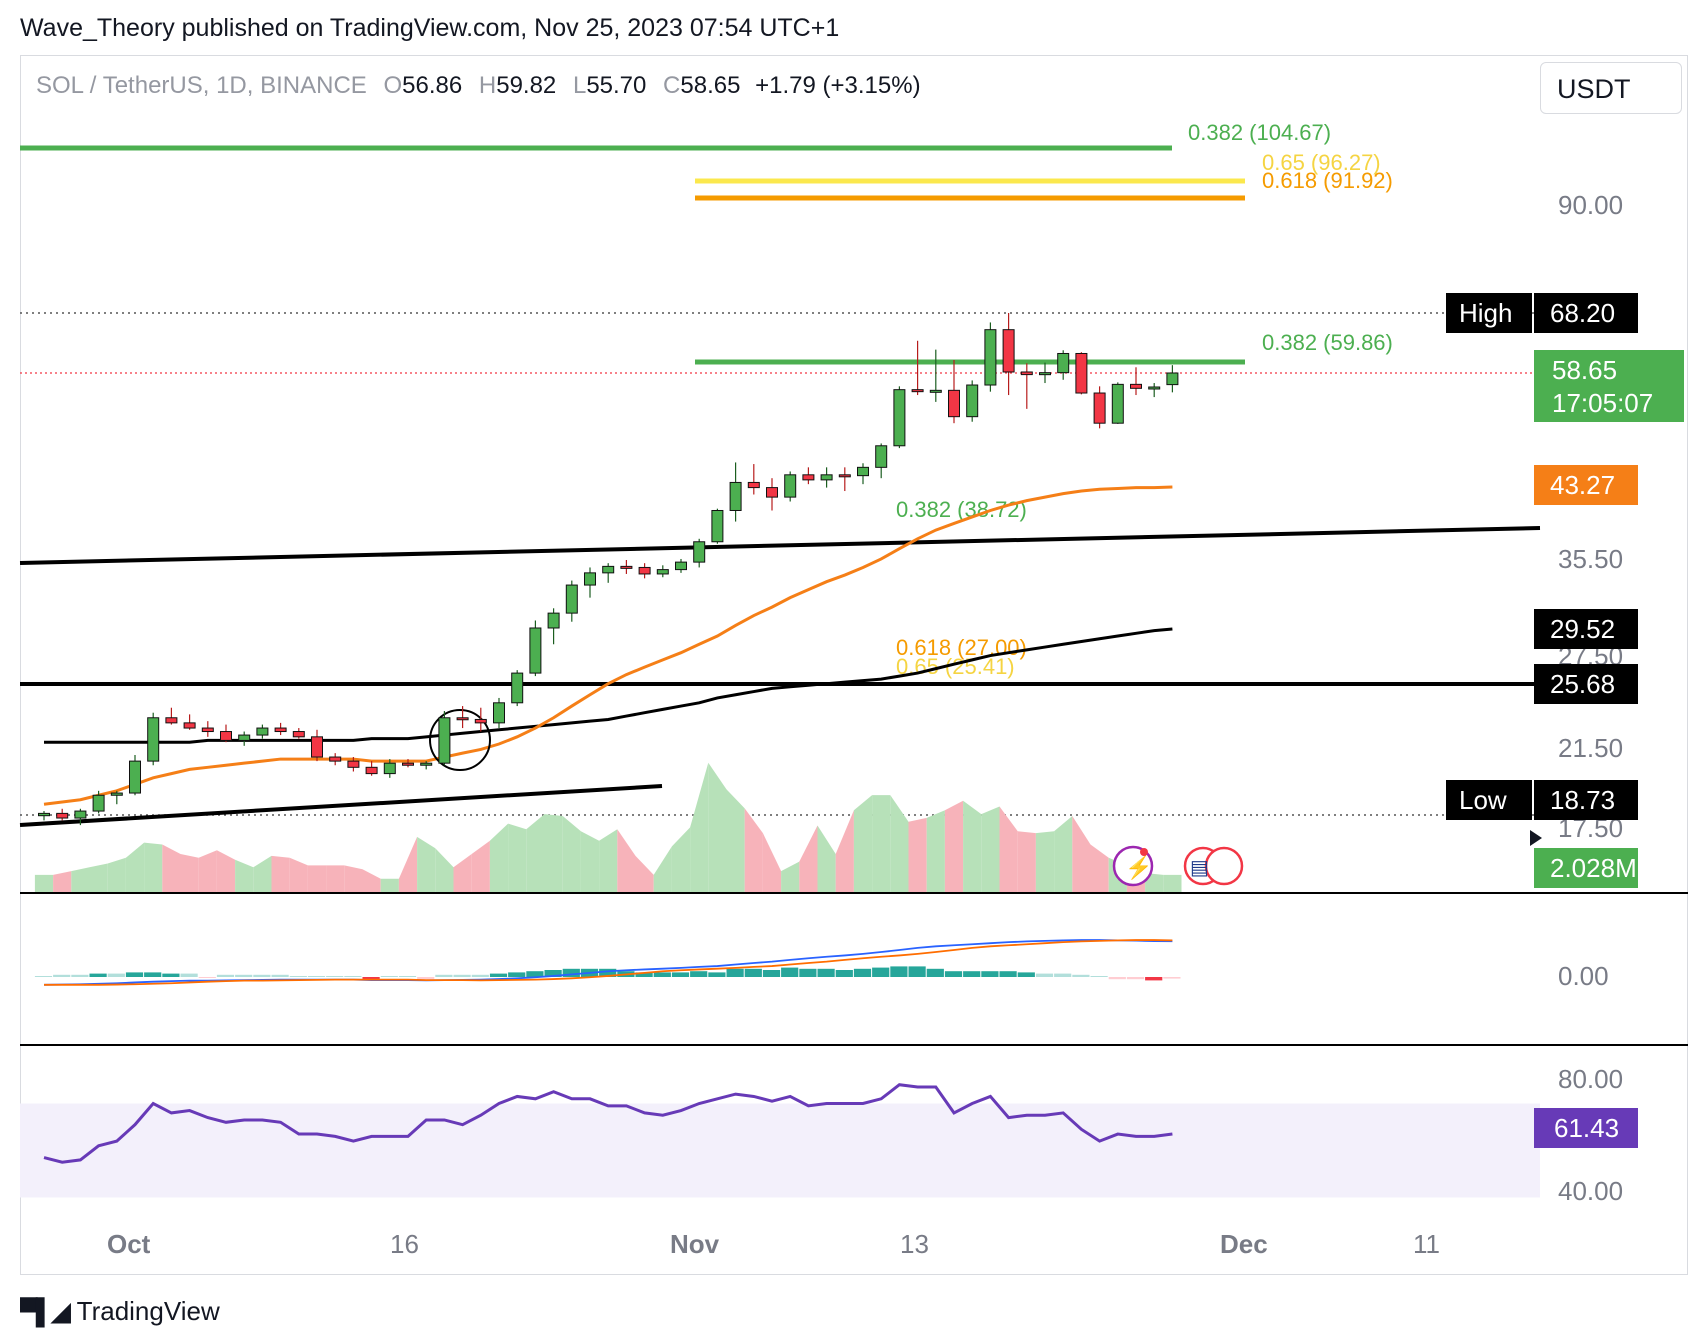 The image size is (1708, 1342). What do you see at coordinates (1586, 1128) in the screenshot?
I see `rsi-value-badge` at bounding box center [1586, 1128].